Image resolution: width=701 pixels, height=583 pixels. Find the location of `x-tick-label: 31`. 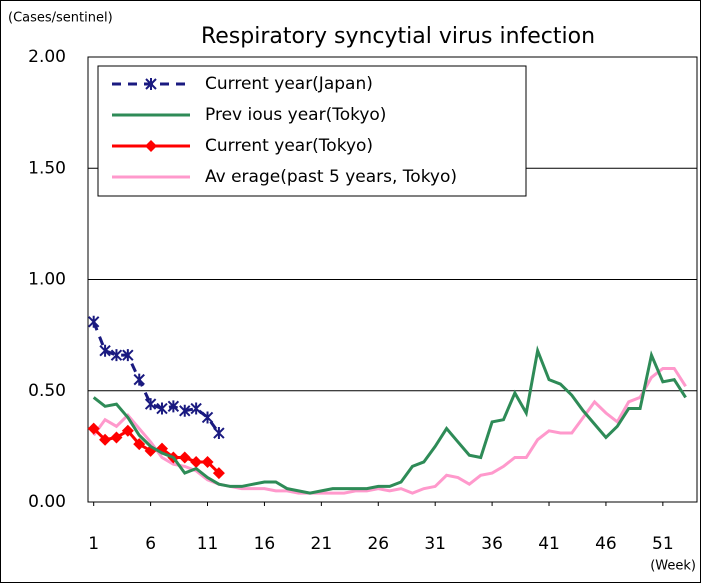

x-tick-label: 31 is located at coordinates (435, 544).